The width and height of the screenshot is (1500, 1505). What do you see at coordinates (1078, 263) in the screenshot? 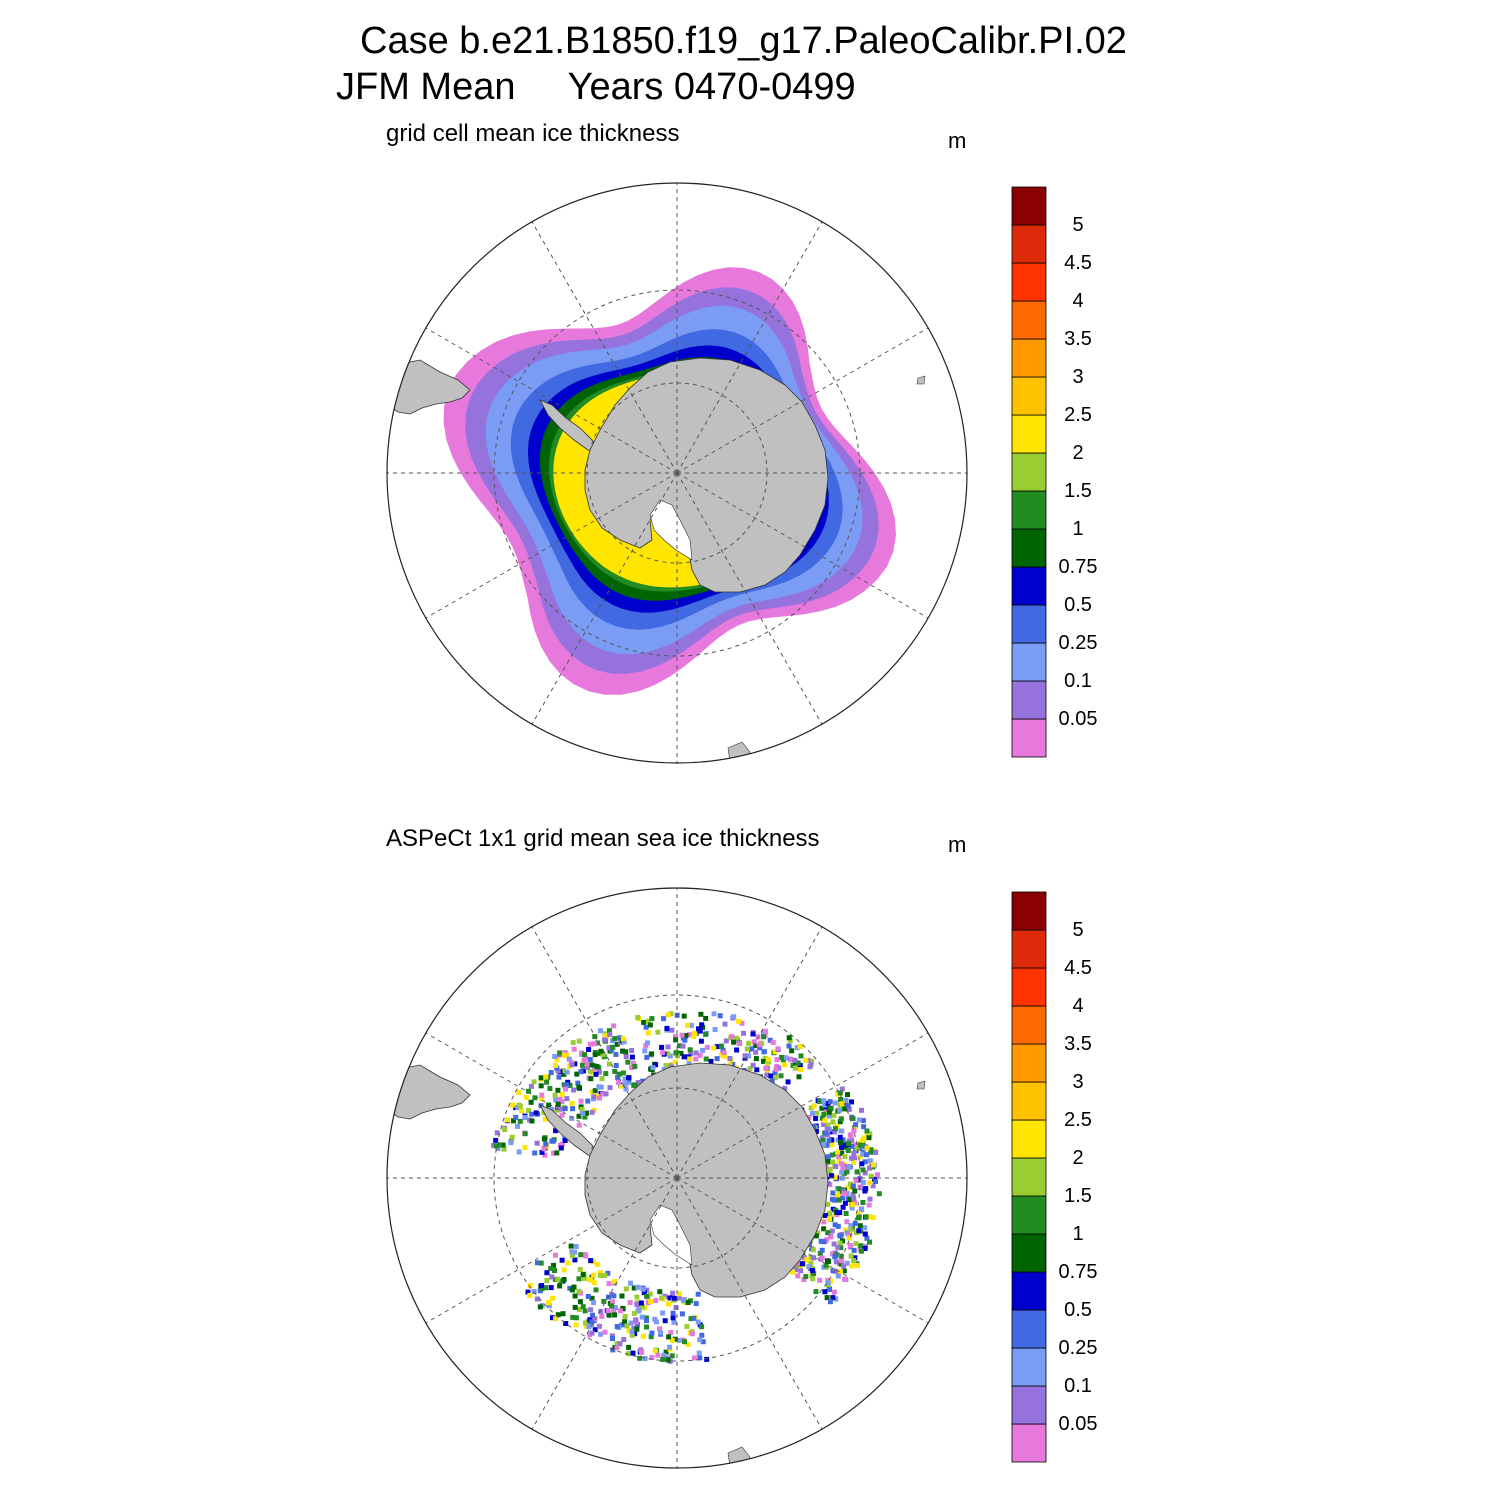
I see `colorbar-tick-label: 4.5` at bounding box center [1078, 263].